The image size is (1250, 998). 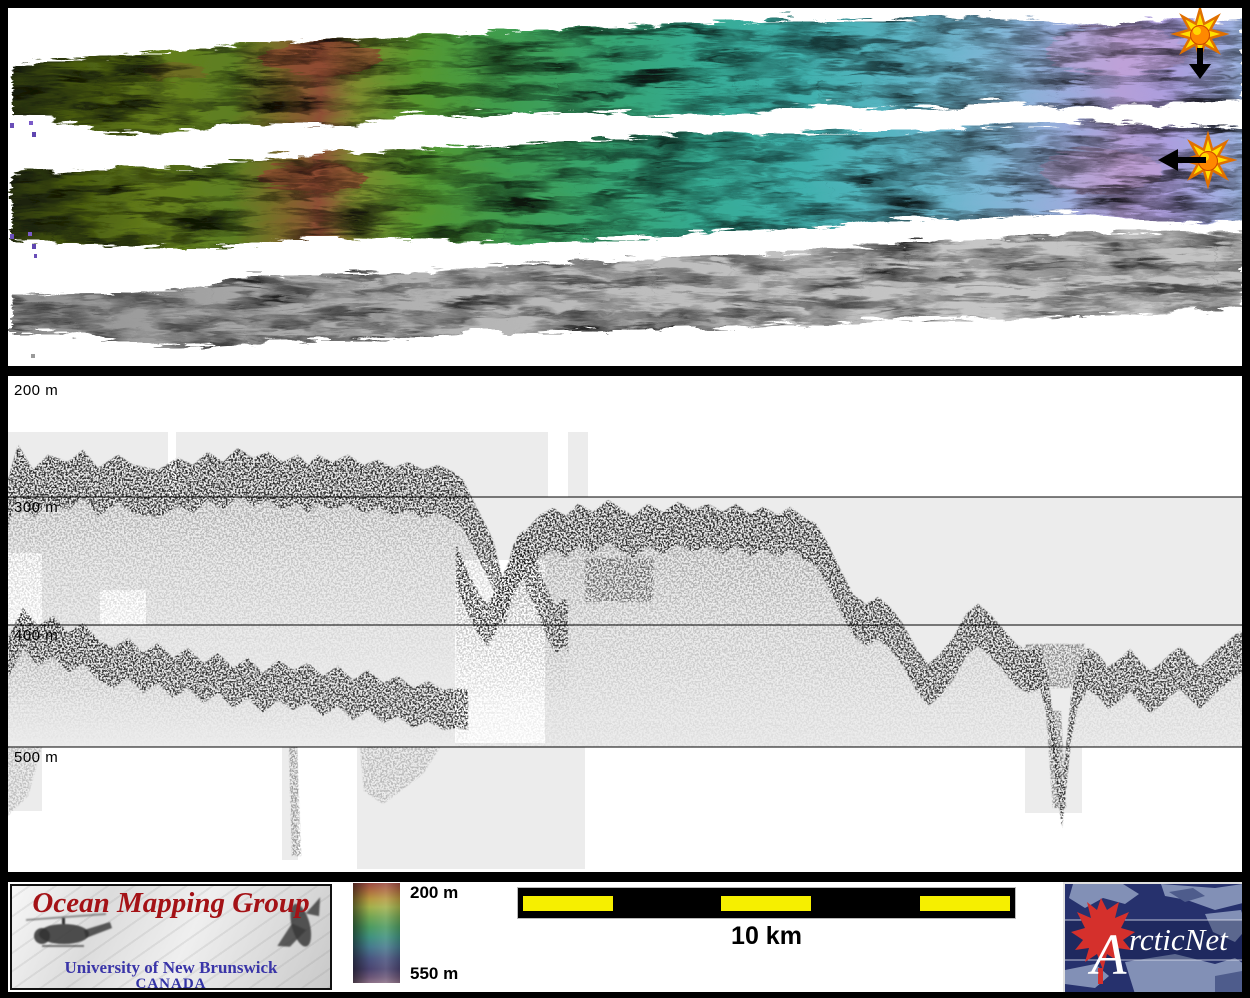 What do you see at coordinates (1182, 160) in the screenshot?
I see `sun-arrow-left-icon` at bounding box center [1182, 160].